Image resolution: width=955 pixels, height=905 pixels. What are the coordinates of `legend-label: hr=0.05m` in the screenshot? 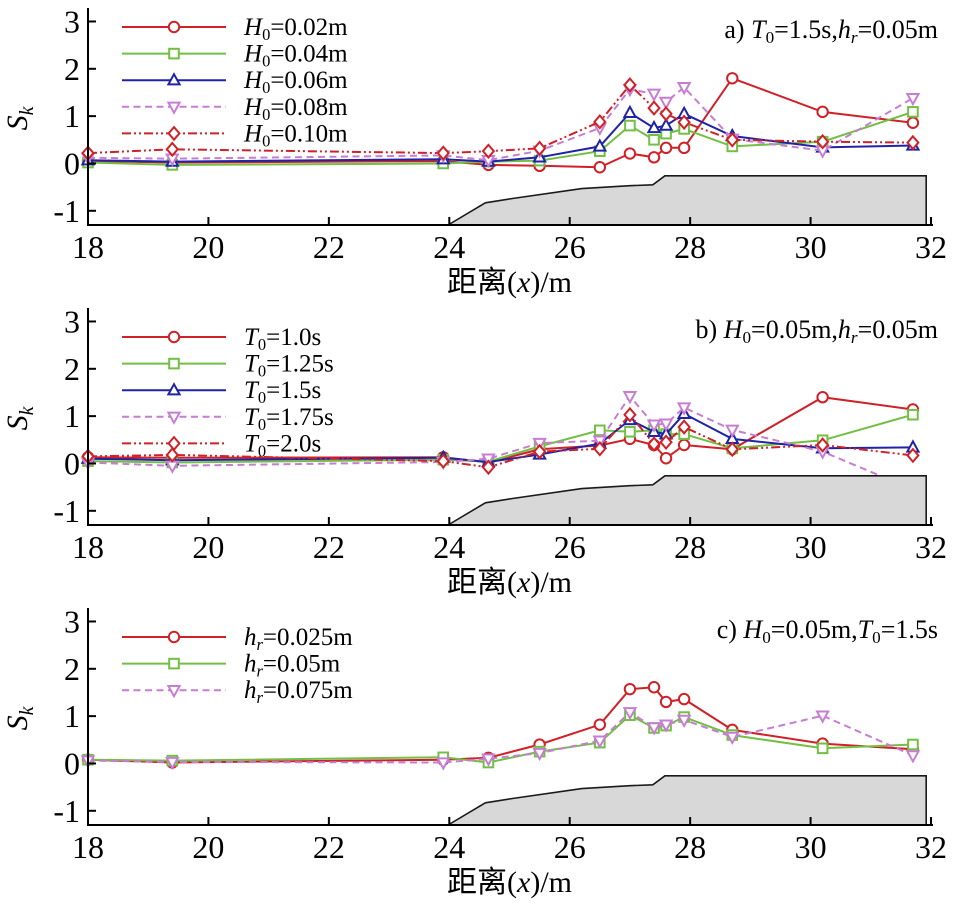 It's located at (292, 666).